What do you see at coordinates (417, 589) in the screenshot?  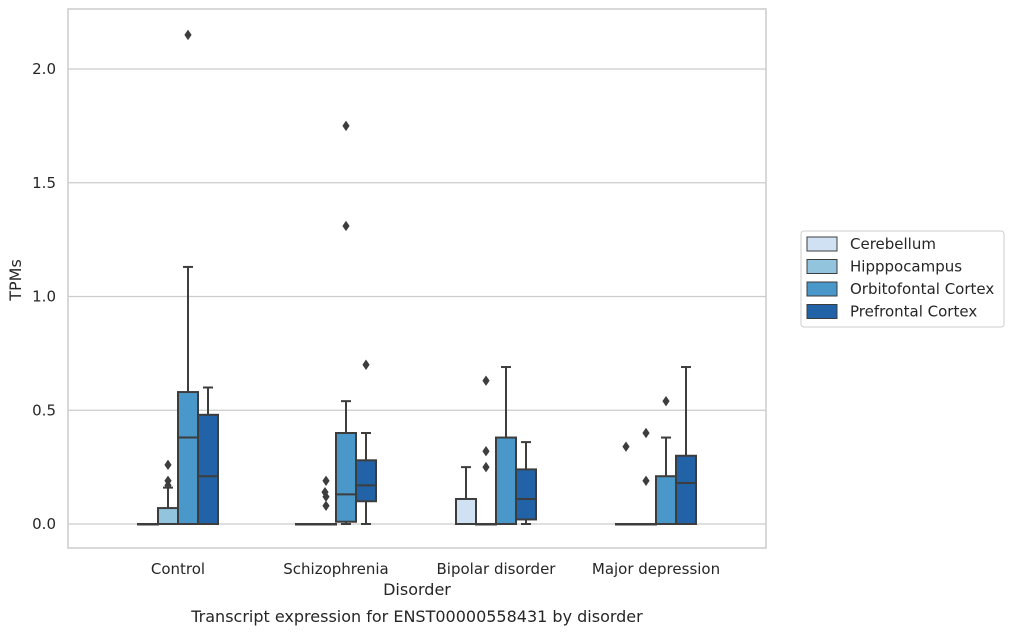 I see `x-axis-label: Disorder` at bounding box center [417, 589].